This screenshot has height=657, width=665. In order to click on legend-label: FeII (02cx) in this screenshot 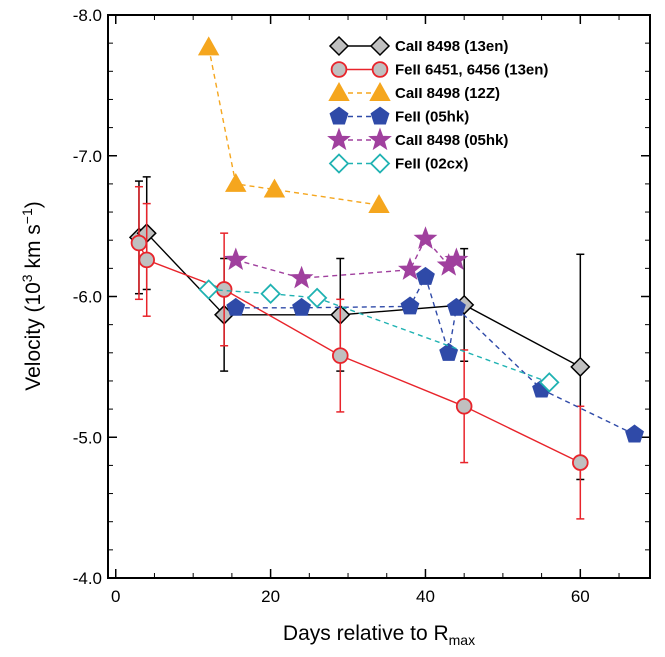, I will do `click(431, 164)`.